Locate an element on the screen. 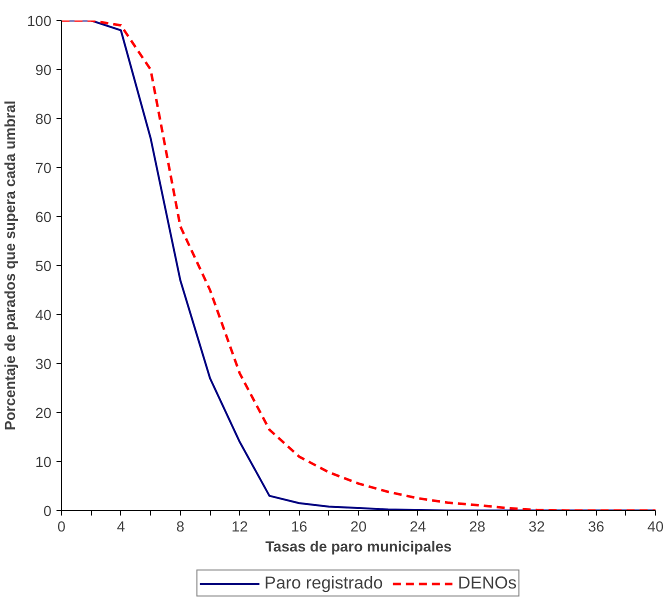 The width and height of the screenshot is (667, 608). x-tick-label: 24 is located at coordinates (418, 528).